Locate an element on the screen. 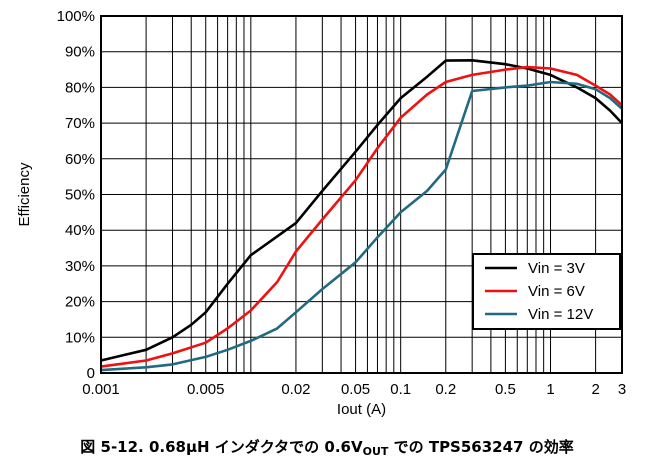 Image resolution: width=654 pixels, height=471 pixels. x-axis-label: Iout (A) is located at coordinates (361, 409).